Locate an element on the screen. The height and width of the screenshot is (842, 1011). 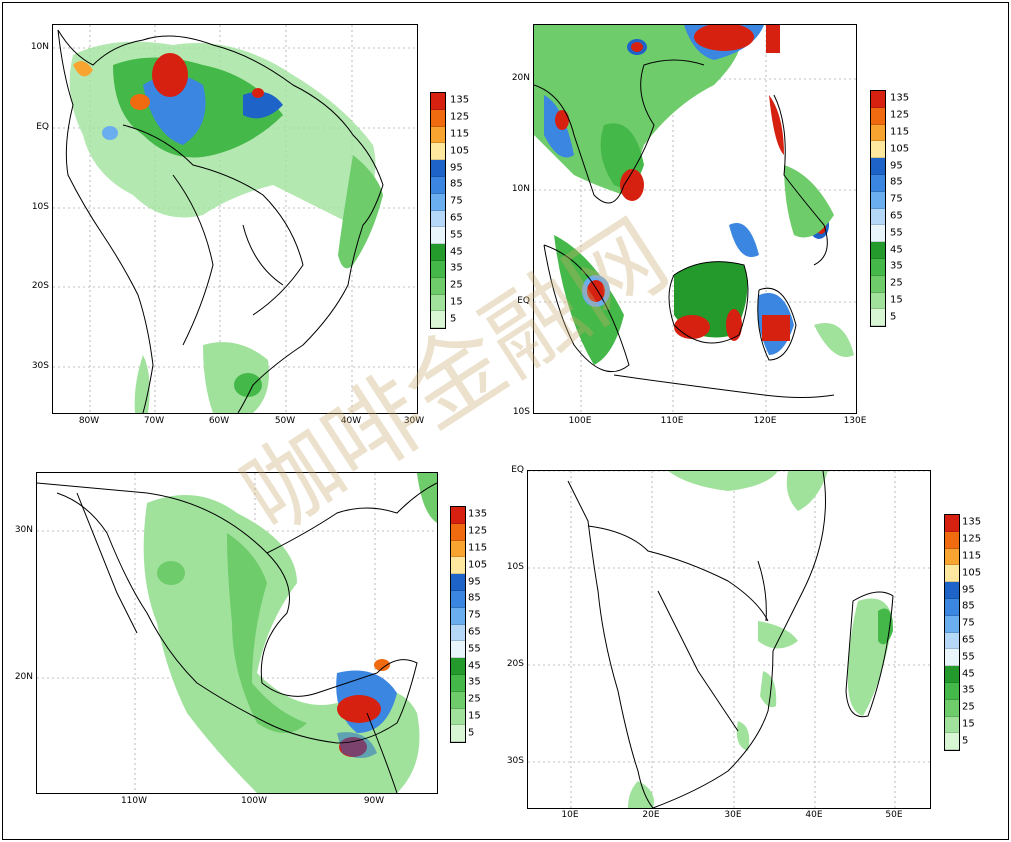
x-tick-label: 110W is located at coordinates (134, 801).